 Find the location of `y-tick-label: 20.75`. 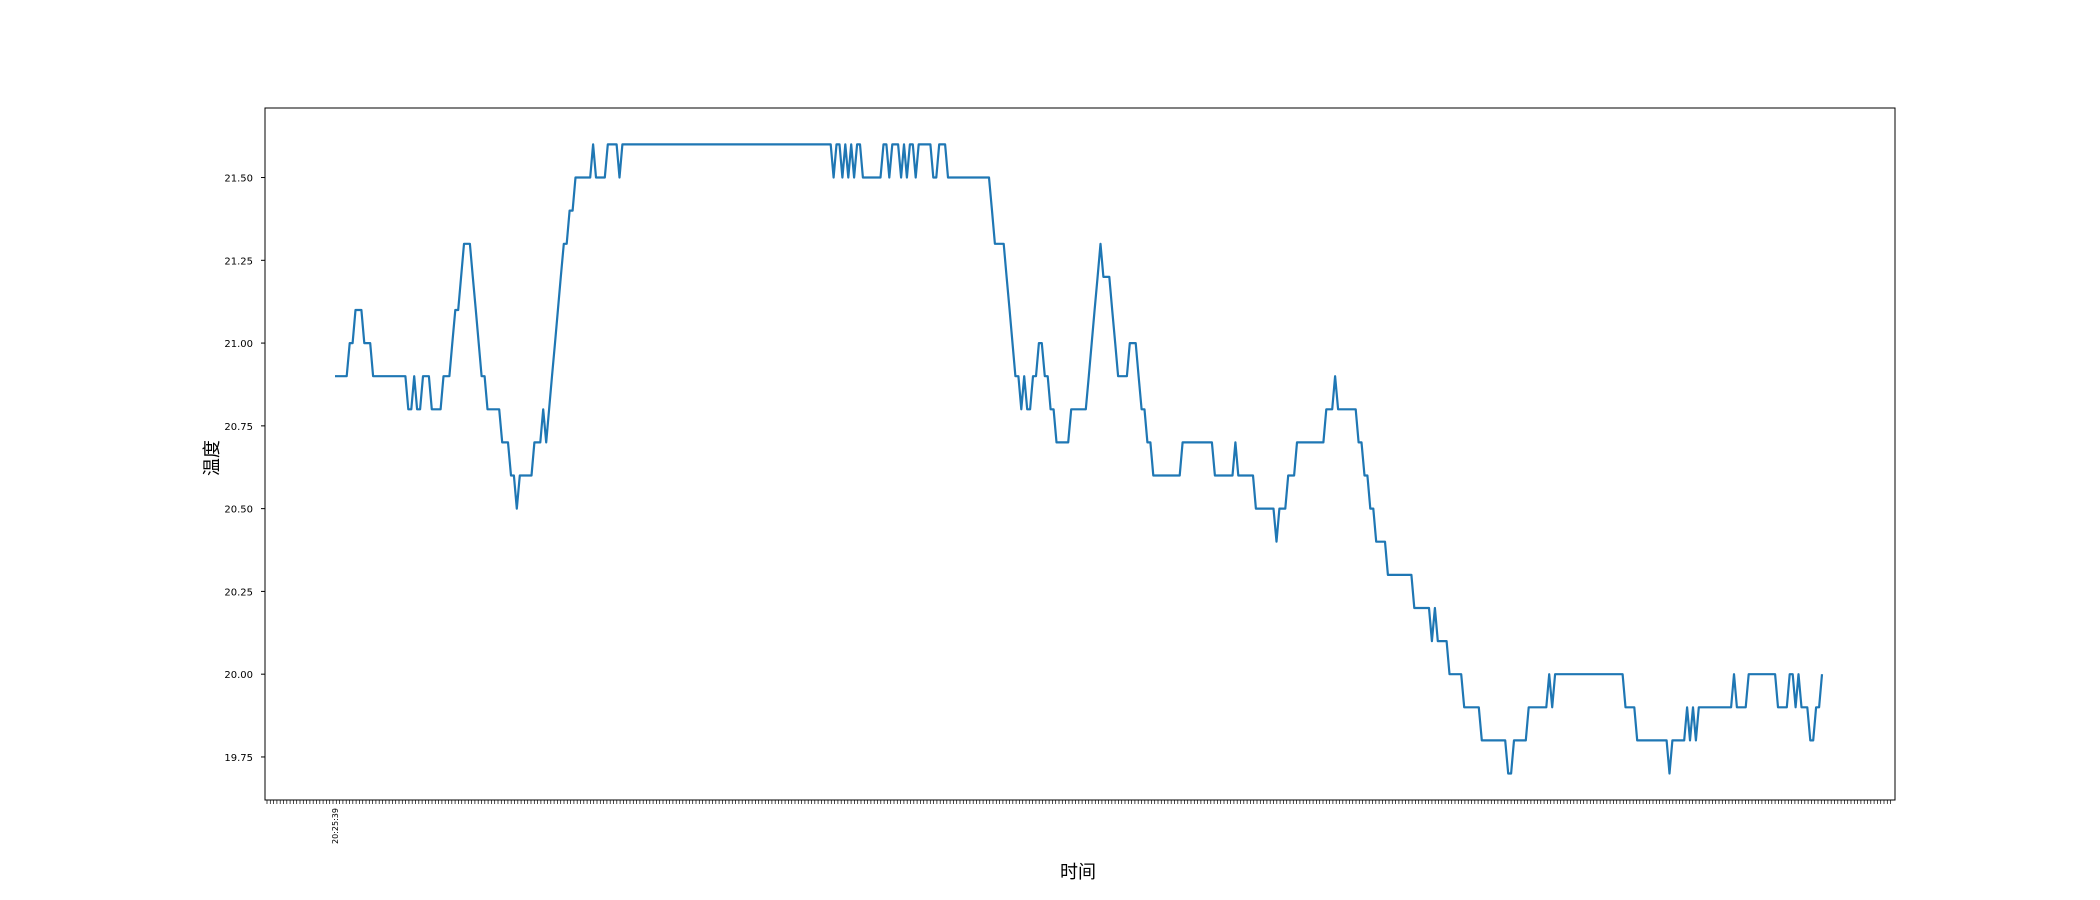

y-tick-label: 20.75 is located at coordinates (238, 427).